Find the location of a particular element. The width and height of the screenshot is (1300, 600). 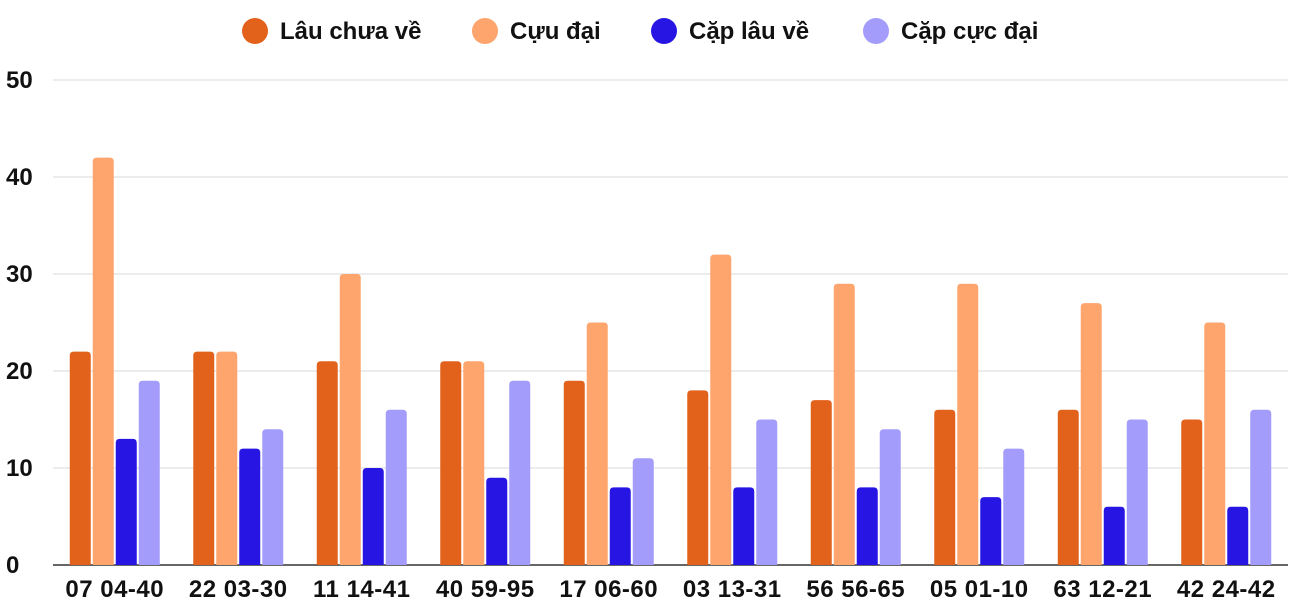

legend-label: Lâu chưa về is located at coordinates (350, 31).